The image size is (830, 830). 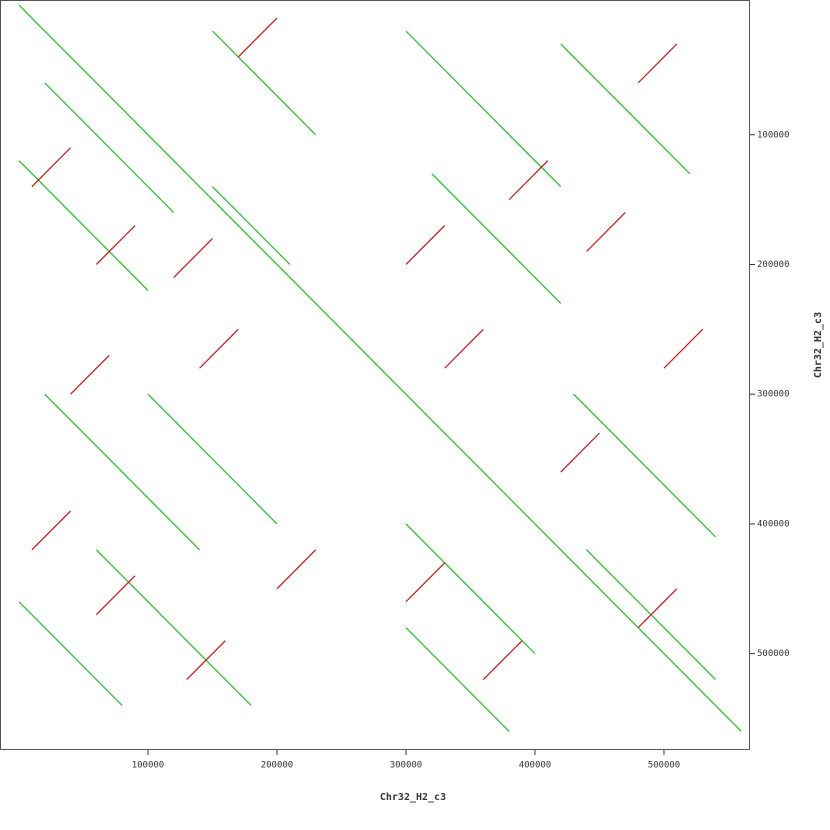 What do you see at coordinates (773, 654) in the screenshot?
I see `y-tick-label: 500000` at bounding box center [773, 654].